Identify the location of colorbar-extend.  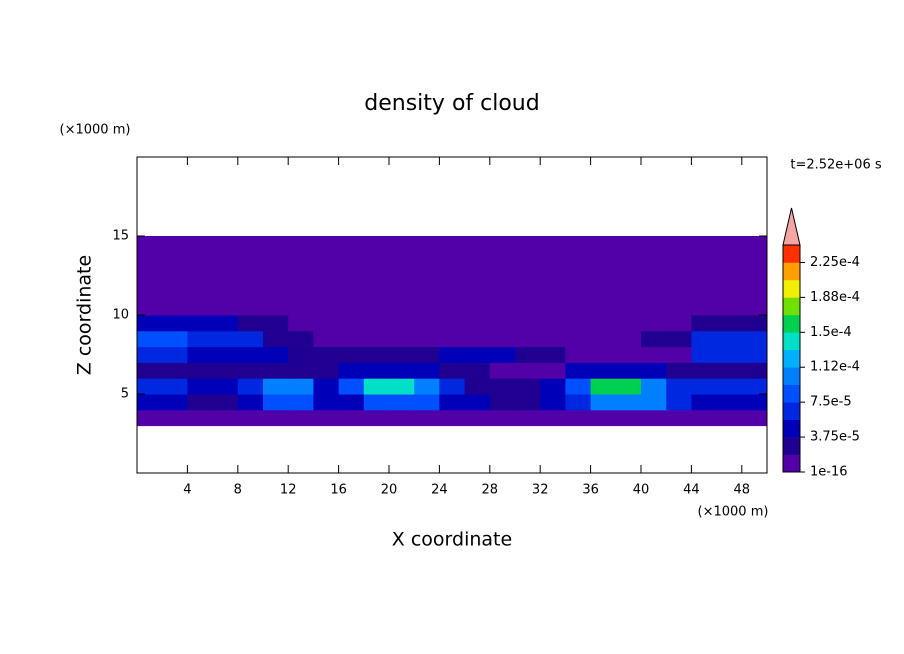
(791, 226).